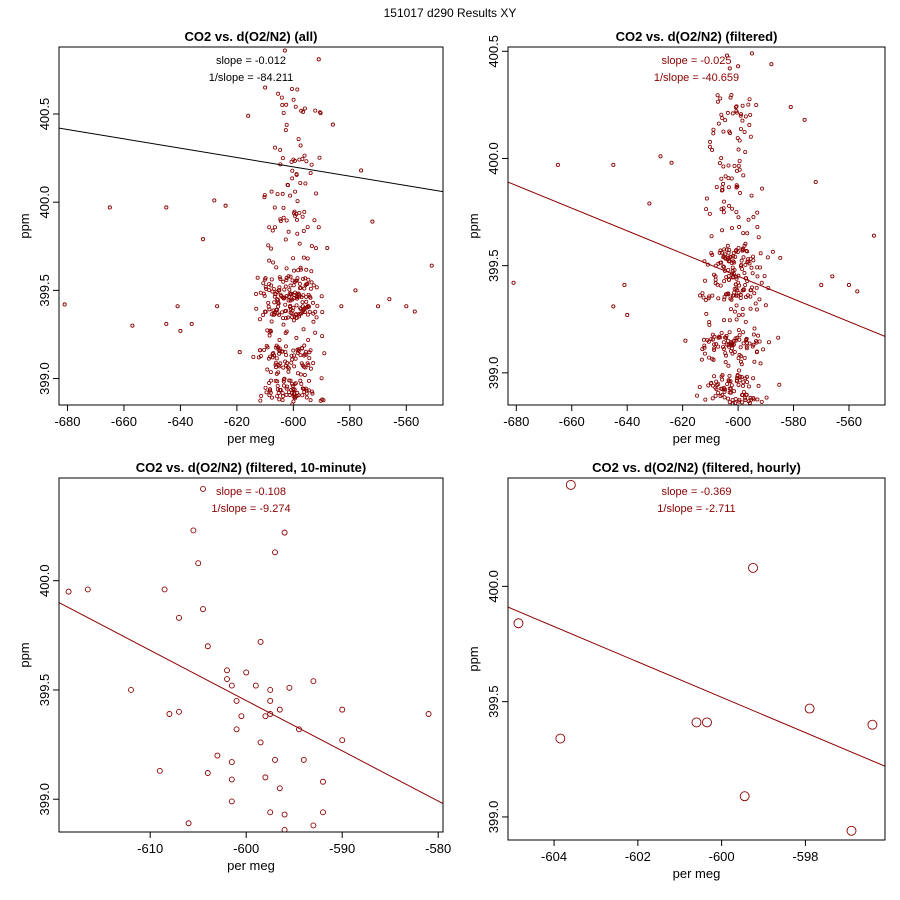 This screenshot has width=900, height=900. I want to click on x-tick-label: -580, so click(438, 848).